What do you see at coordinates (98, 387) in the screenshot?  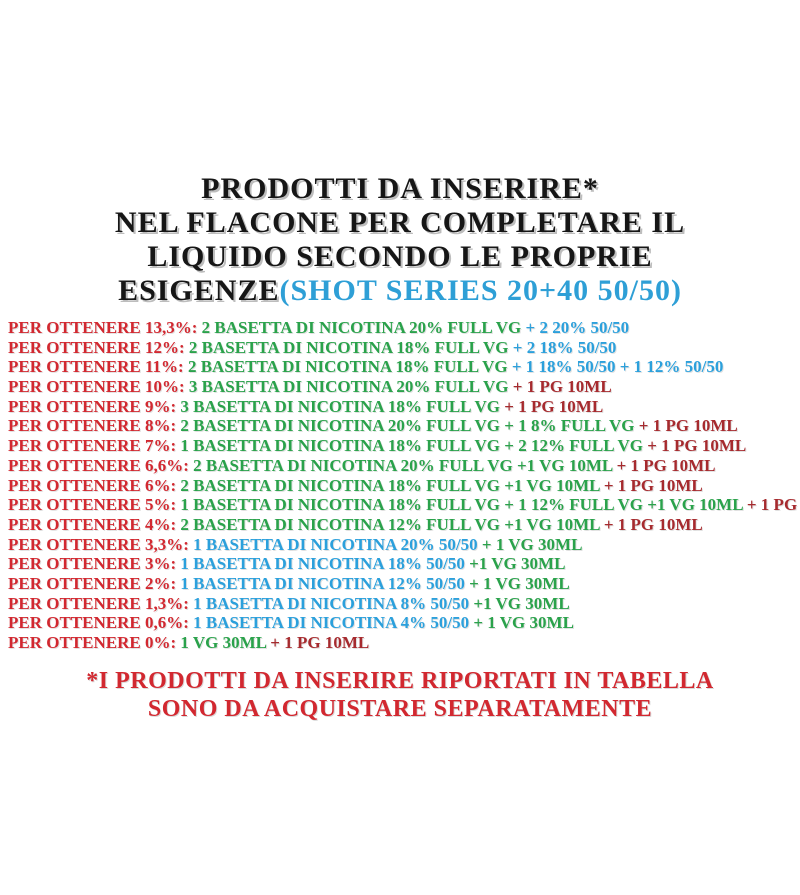 I see `recipe-segment-red: PER OTTENERE 10%:` at bounding box center [98, 387].